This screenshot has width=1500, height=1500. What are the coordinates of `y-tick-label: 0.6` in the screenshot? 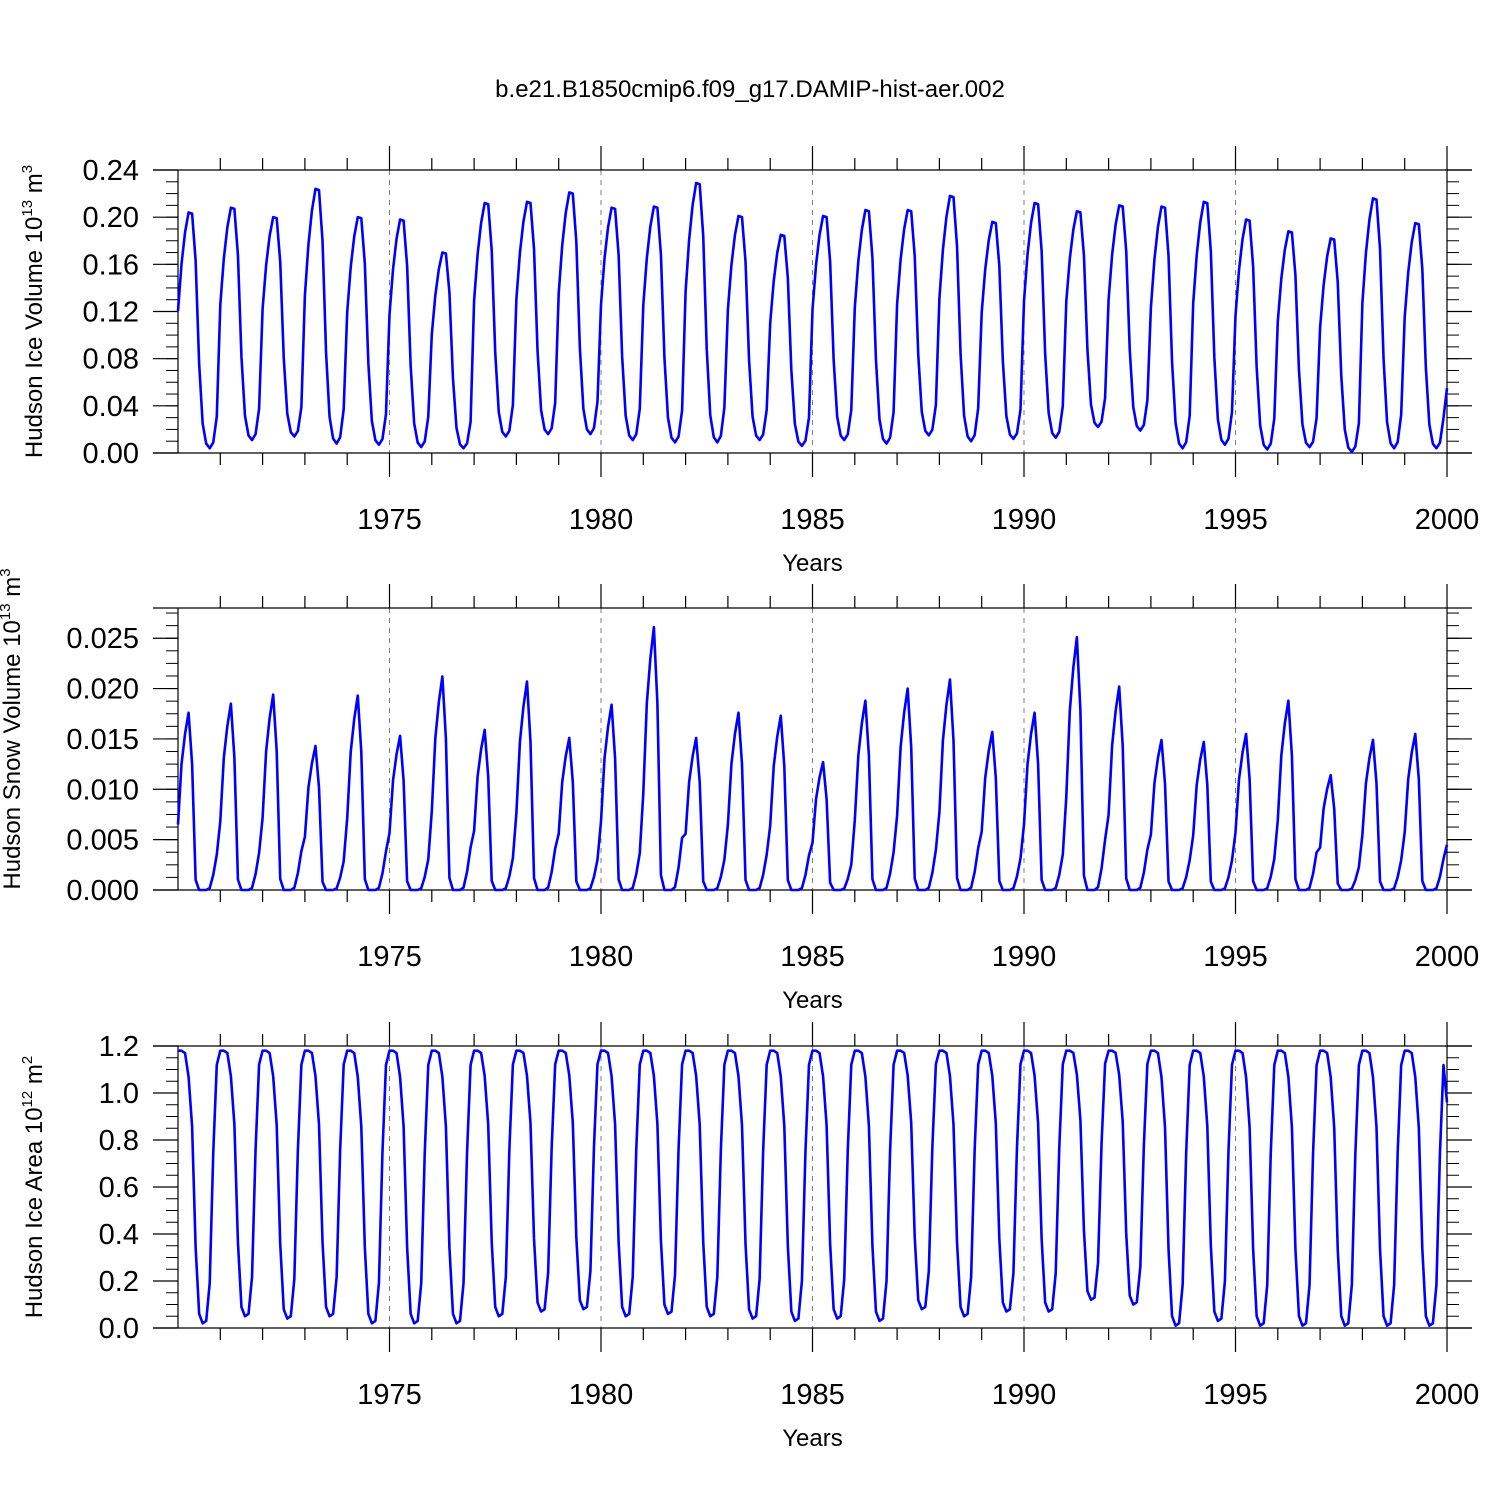 It's located at (119, 1188).